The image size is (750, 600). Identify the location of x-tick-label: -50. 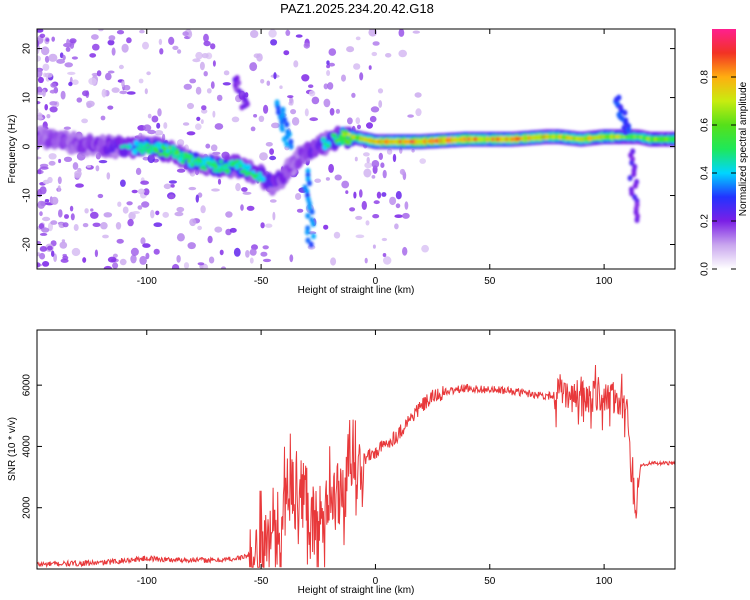
(261, 581).